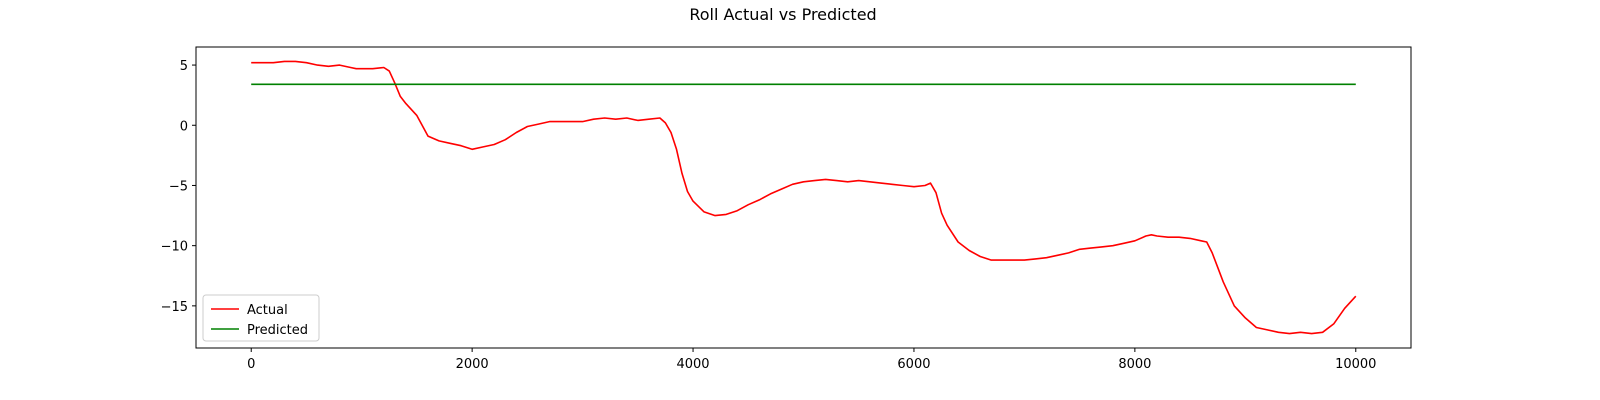  What do you see at coordinates (184, 126) in the screenshot?
I see `y-tick-label: 0` at bounding box center [184, 126].